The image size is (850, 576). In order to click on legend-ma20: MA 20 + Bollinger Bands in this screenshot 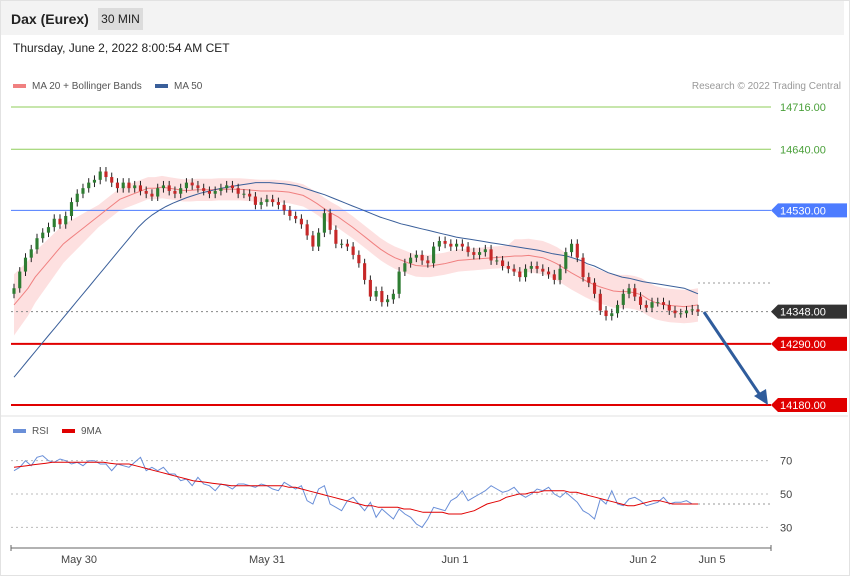, I will do `click(77, 86)`.